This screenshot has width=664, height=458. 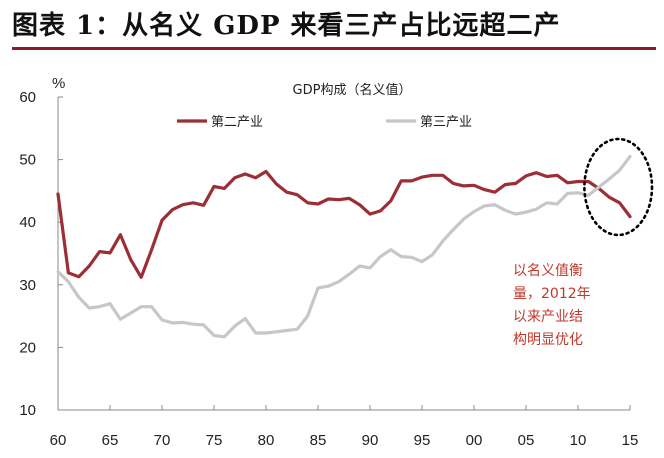 I want to click on x-tick-label: 05, so click(x=526, y=440).